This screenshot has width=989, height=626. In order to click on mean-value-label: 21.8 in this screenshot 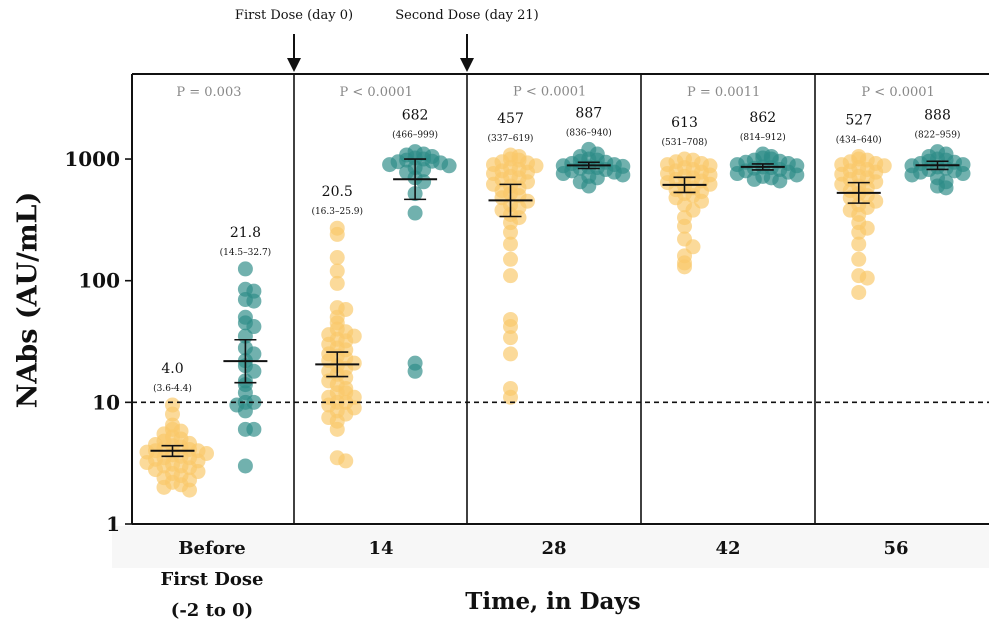, I will do `click(245, 233)`.